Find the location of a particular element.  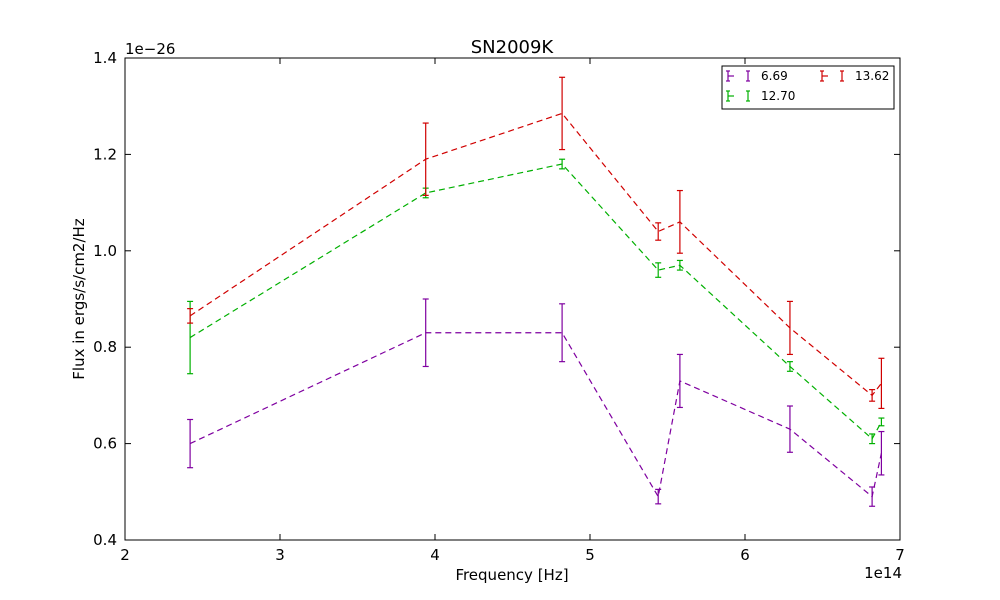

legend: 6.69 12.70 13.62 is located at coordinates (808, 87).